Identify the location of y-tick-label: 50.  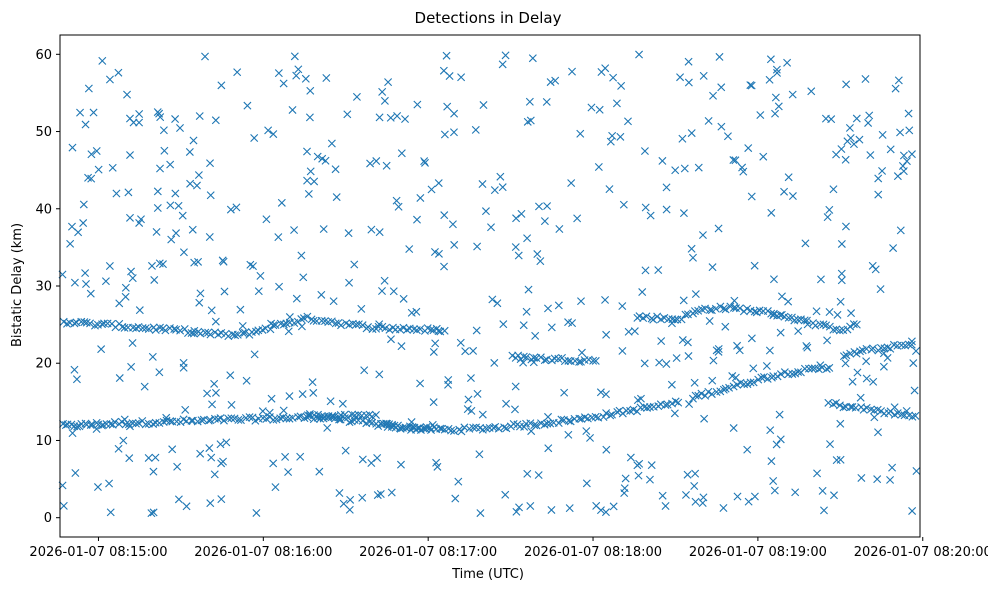
(43, 132).